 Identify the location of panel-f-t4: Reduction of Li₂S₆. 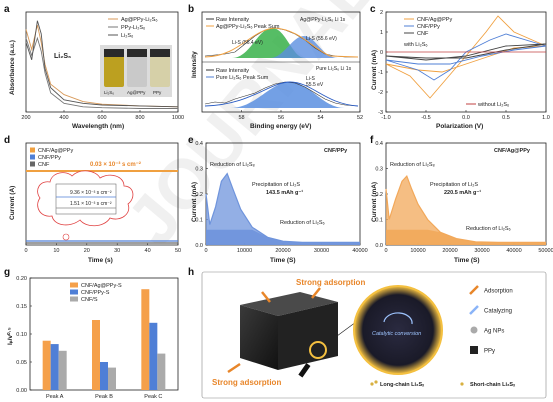
(488, 229).